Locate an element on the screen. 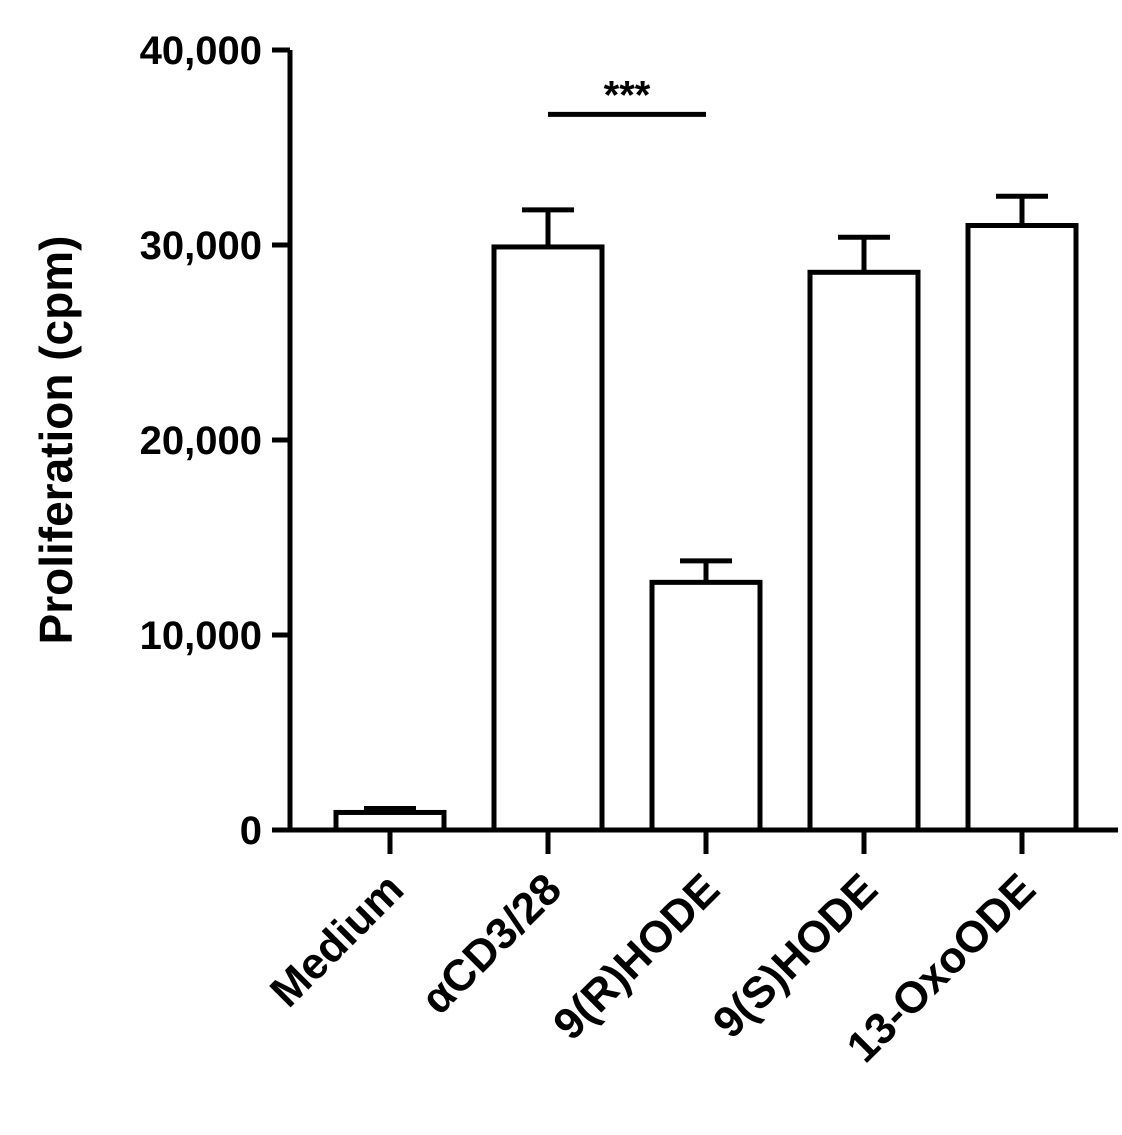 The width and height of the screenshot is (1122, 1135). y-tick-label: 0 is located at coordinates (251, 831).